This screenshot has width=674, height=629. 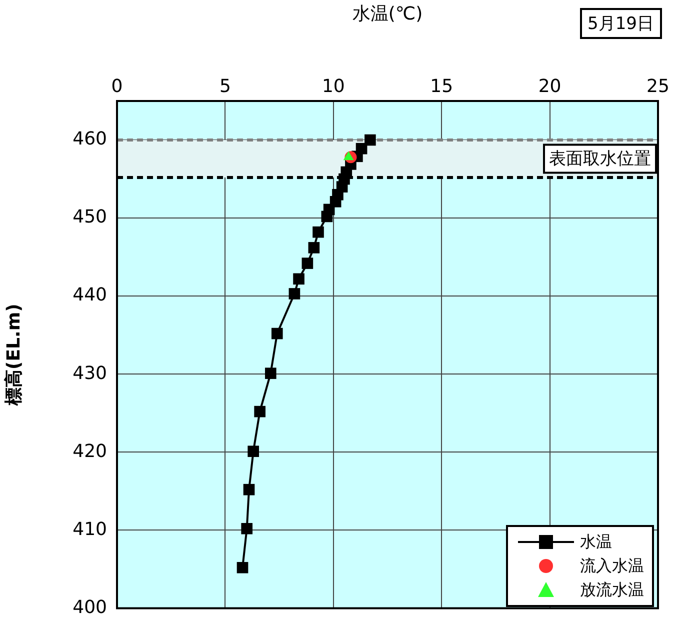 I want to click on y-tick-label: 400, so click(x=89, y=607).